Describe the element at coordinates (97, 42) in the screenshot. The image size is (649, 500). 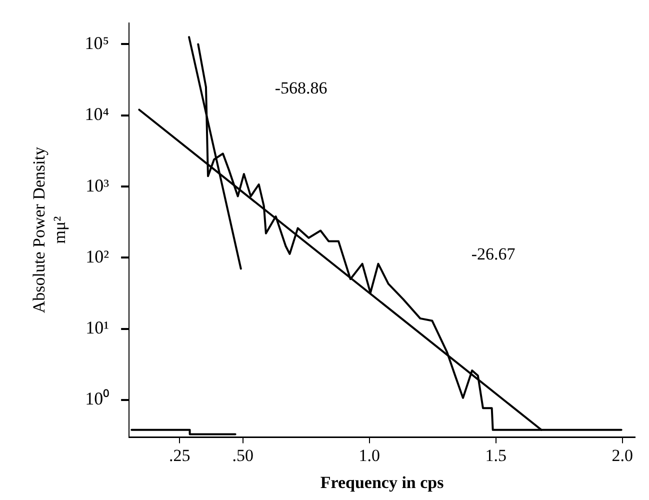
I see `y-tick-label: 10⁵` at that location.